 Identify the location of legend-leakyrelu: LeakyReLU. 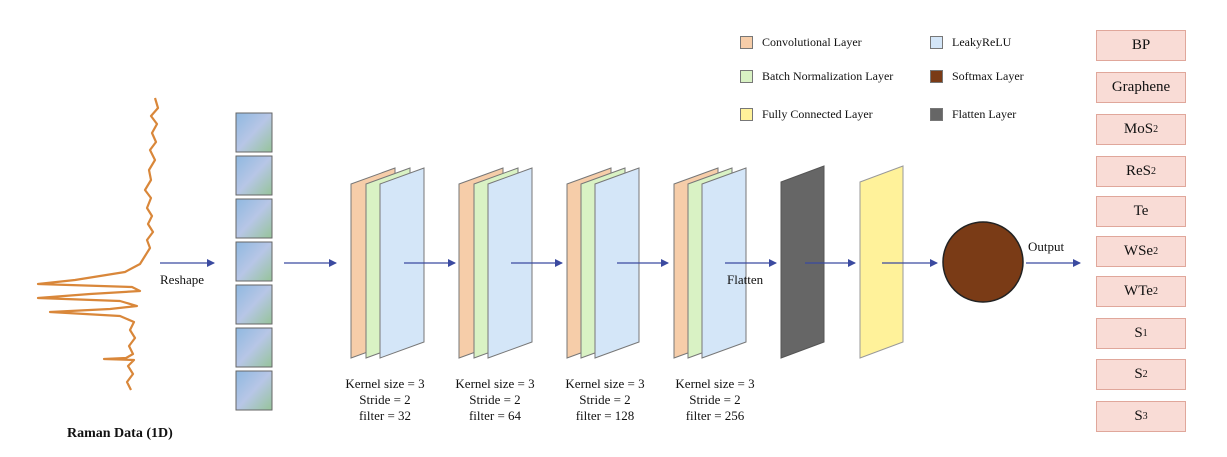
(970, 42).